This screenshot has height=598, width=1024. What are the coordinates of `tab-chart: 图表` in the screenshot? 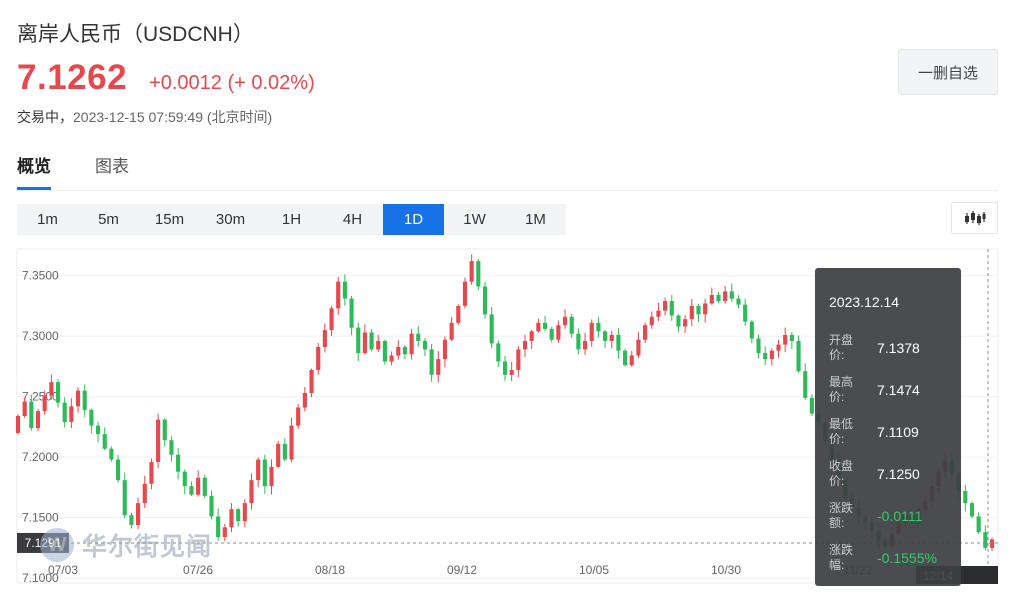 It's located at (112, 166).